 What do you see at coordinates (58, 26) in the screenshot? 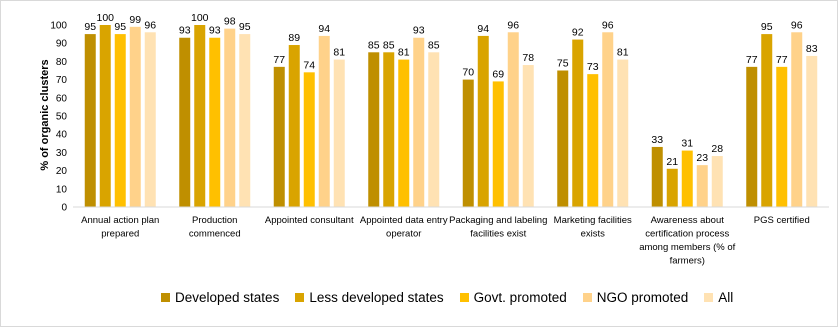
I see `y-tick-label: 100` at bounding box center [58, 26].